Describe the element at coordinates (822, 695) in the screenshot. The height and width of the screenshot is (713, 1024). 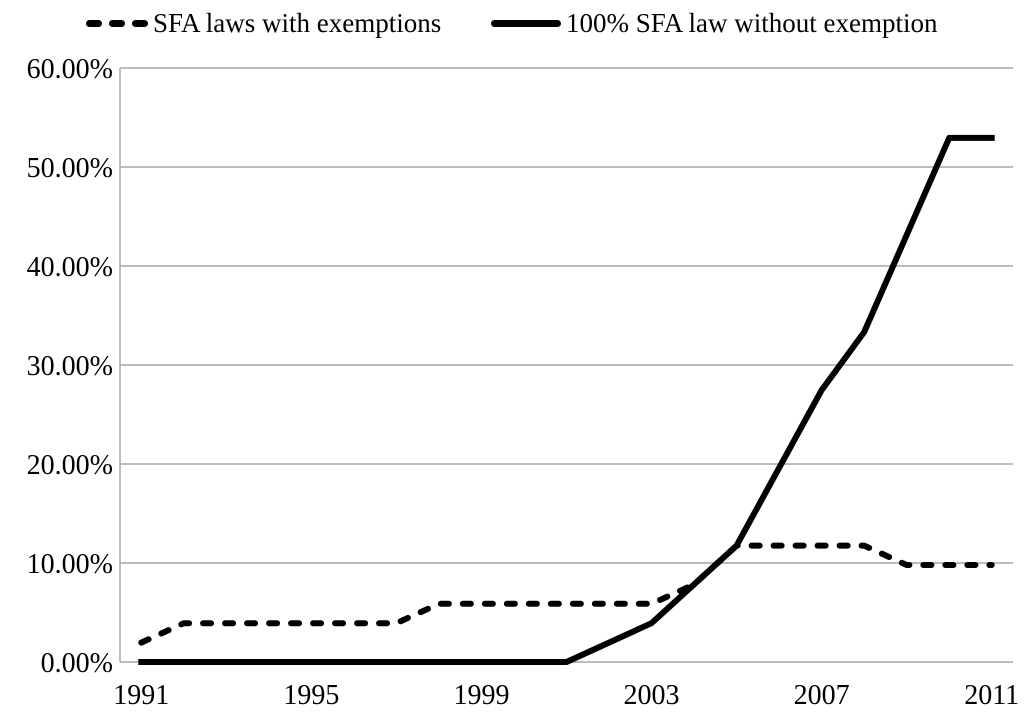
I see `x-tick-label: 2007` at that location.